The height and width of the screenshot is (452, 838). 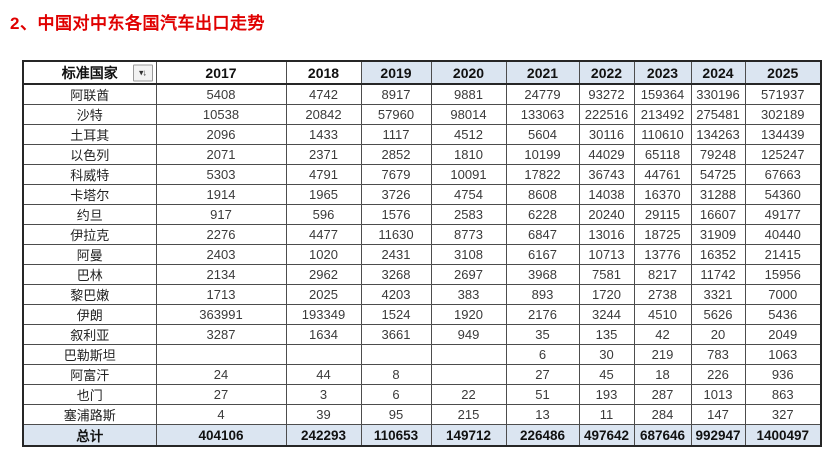 What do you see at coordinates (783, 72) in the screenshot?
I see `column-header-2025: 2025` at bounding box center [783, 72].